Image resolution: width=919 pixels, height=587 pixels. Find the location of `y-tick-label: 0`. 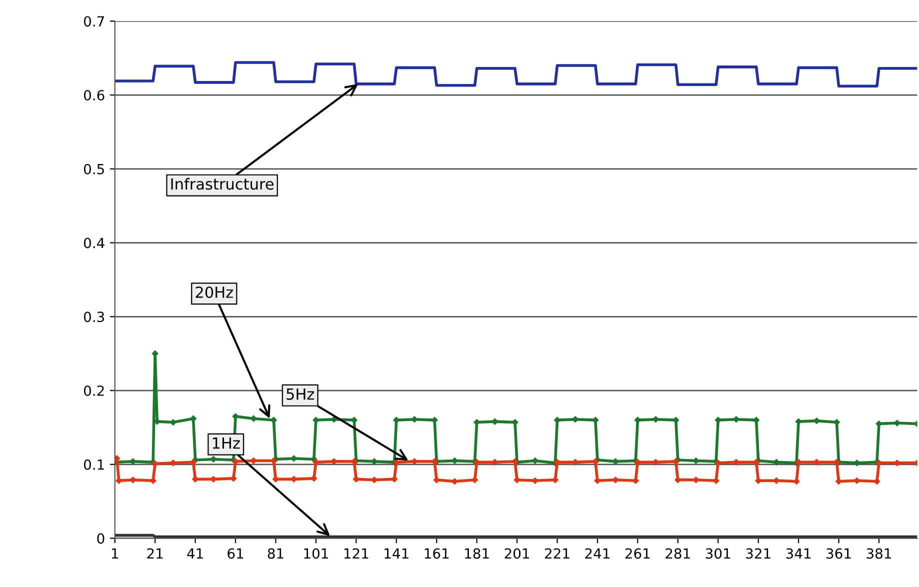

y-tick-label: 0 is located at coordinates (100, 538).